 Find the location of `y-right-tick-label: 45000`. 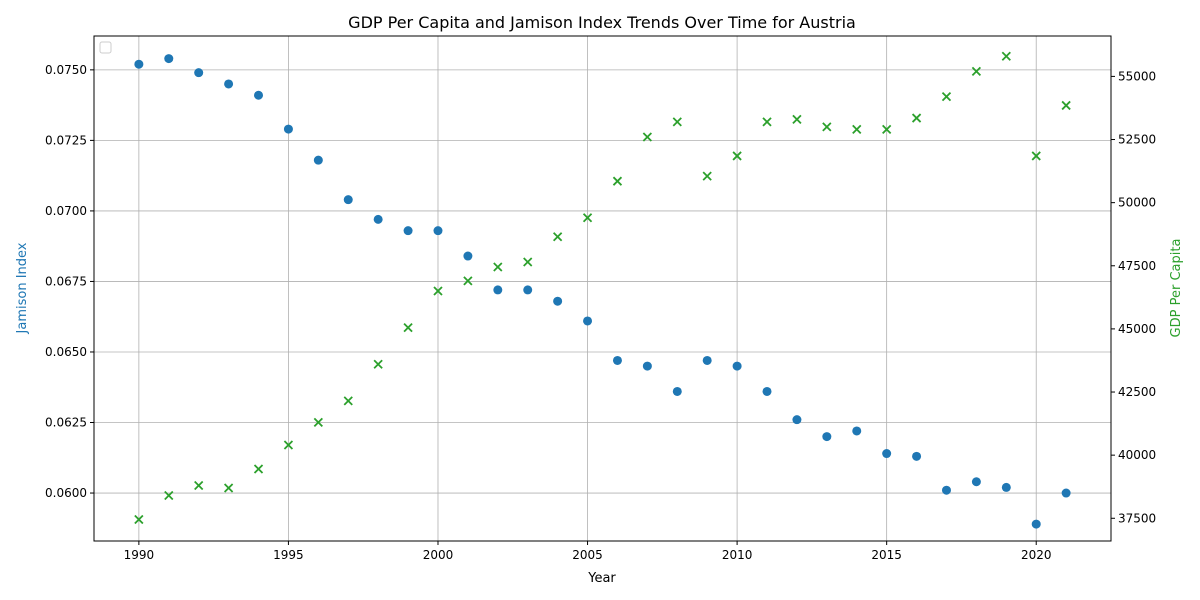

y-right-tick-label: 45000 is located at coordinates (1137, 329).